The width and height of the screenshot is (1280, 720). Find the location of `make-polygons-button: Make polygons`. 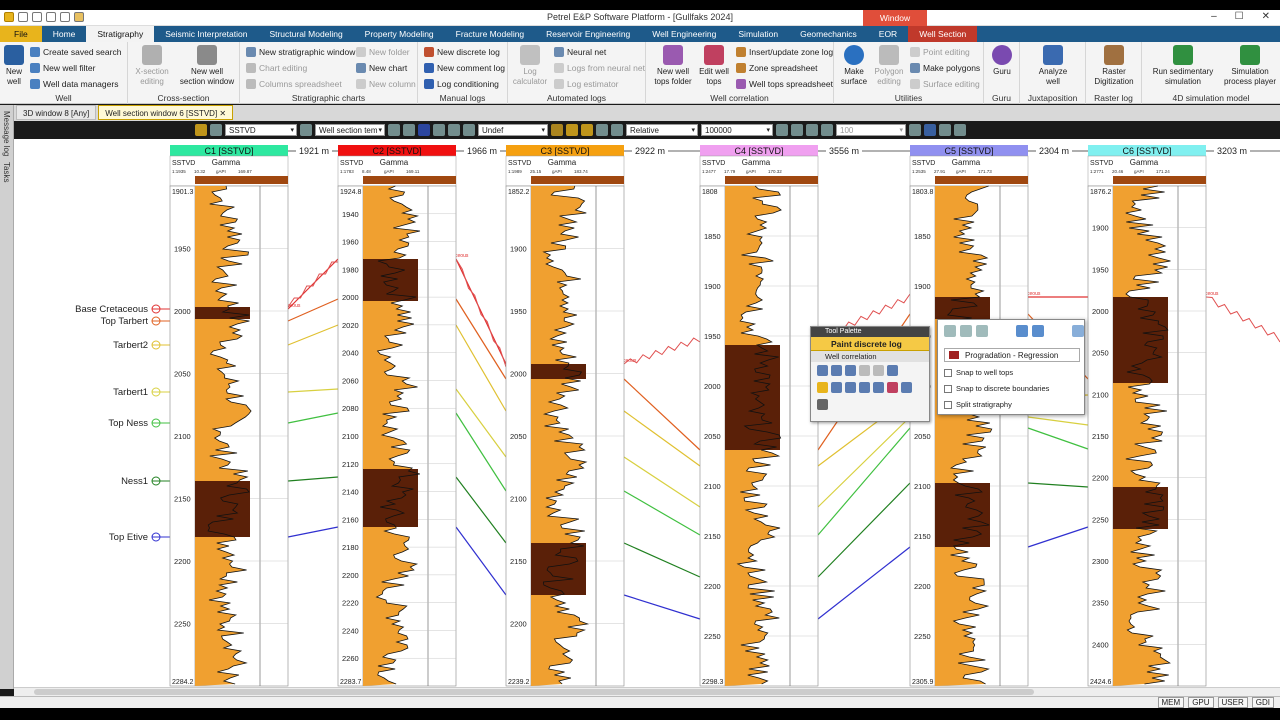

make-polygons-button: Make polygons is located at coordinates (945, 68).